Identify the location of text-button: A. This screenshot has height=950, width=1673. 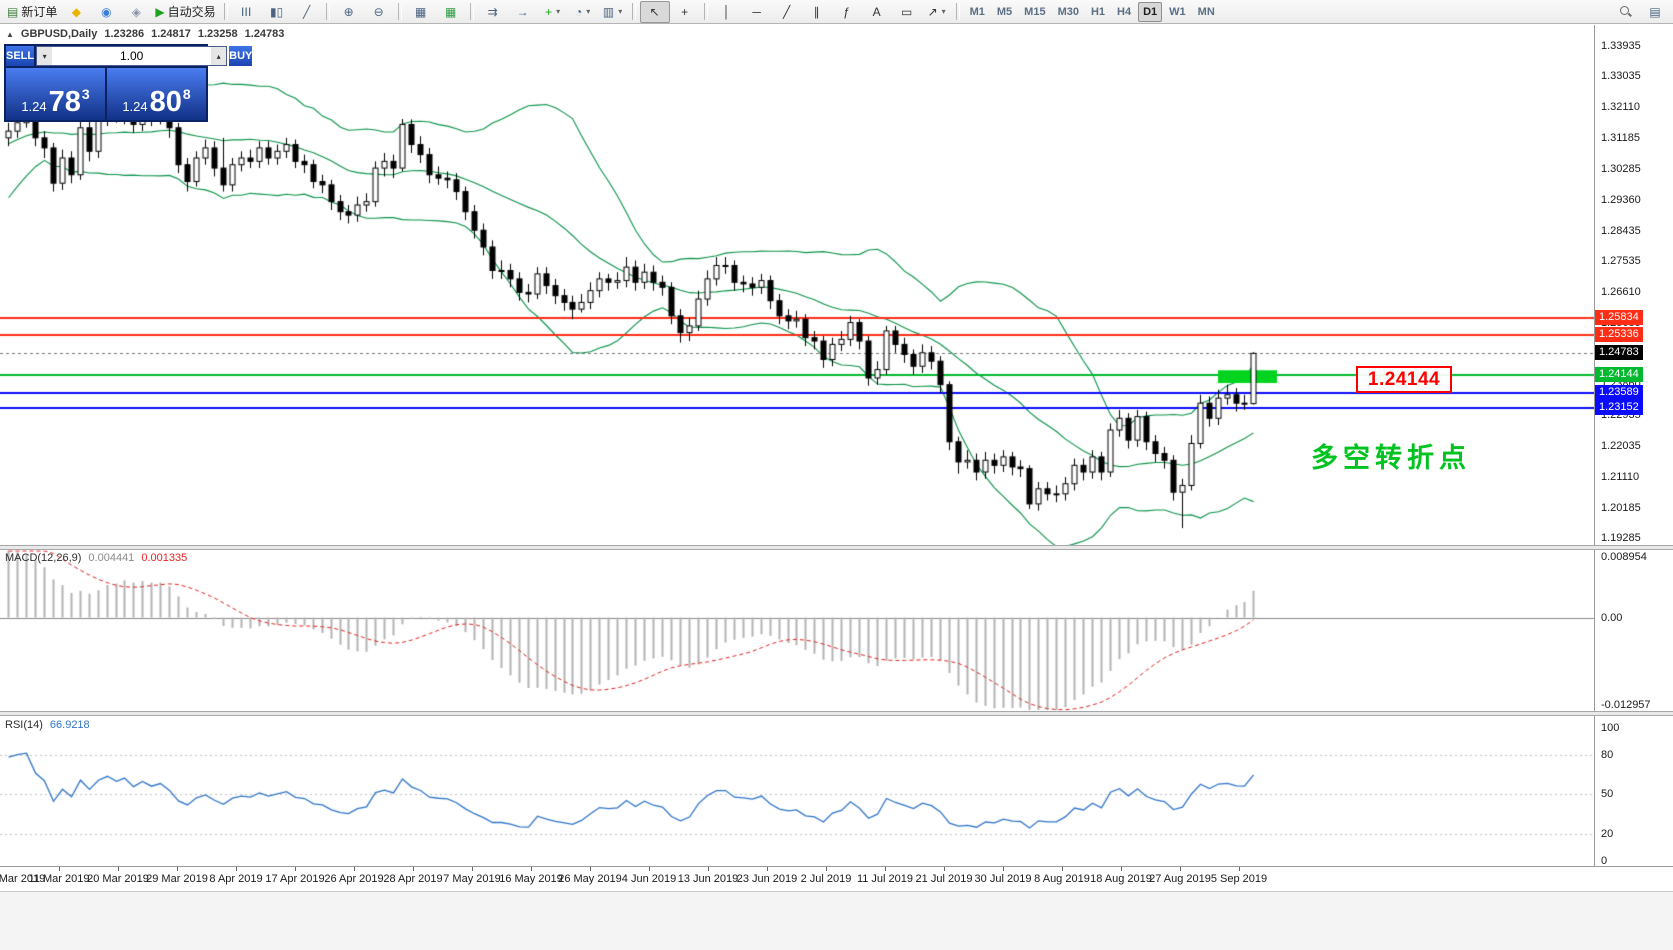
(877, 12).